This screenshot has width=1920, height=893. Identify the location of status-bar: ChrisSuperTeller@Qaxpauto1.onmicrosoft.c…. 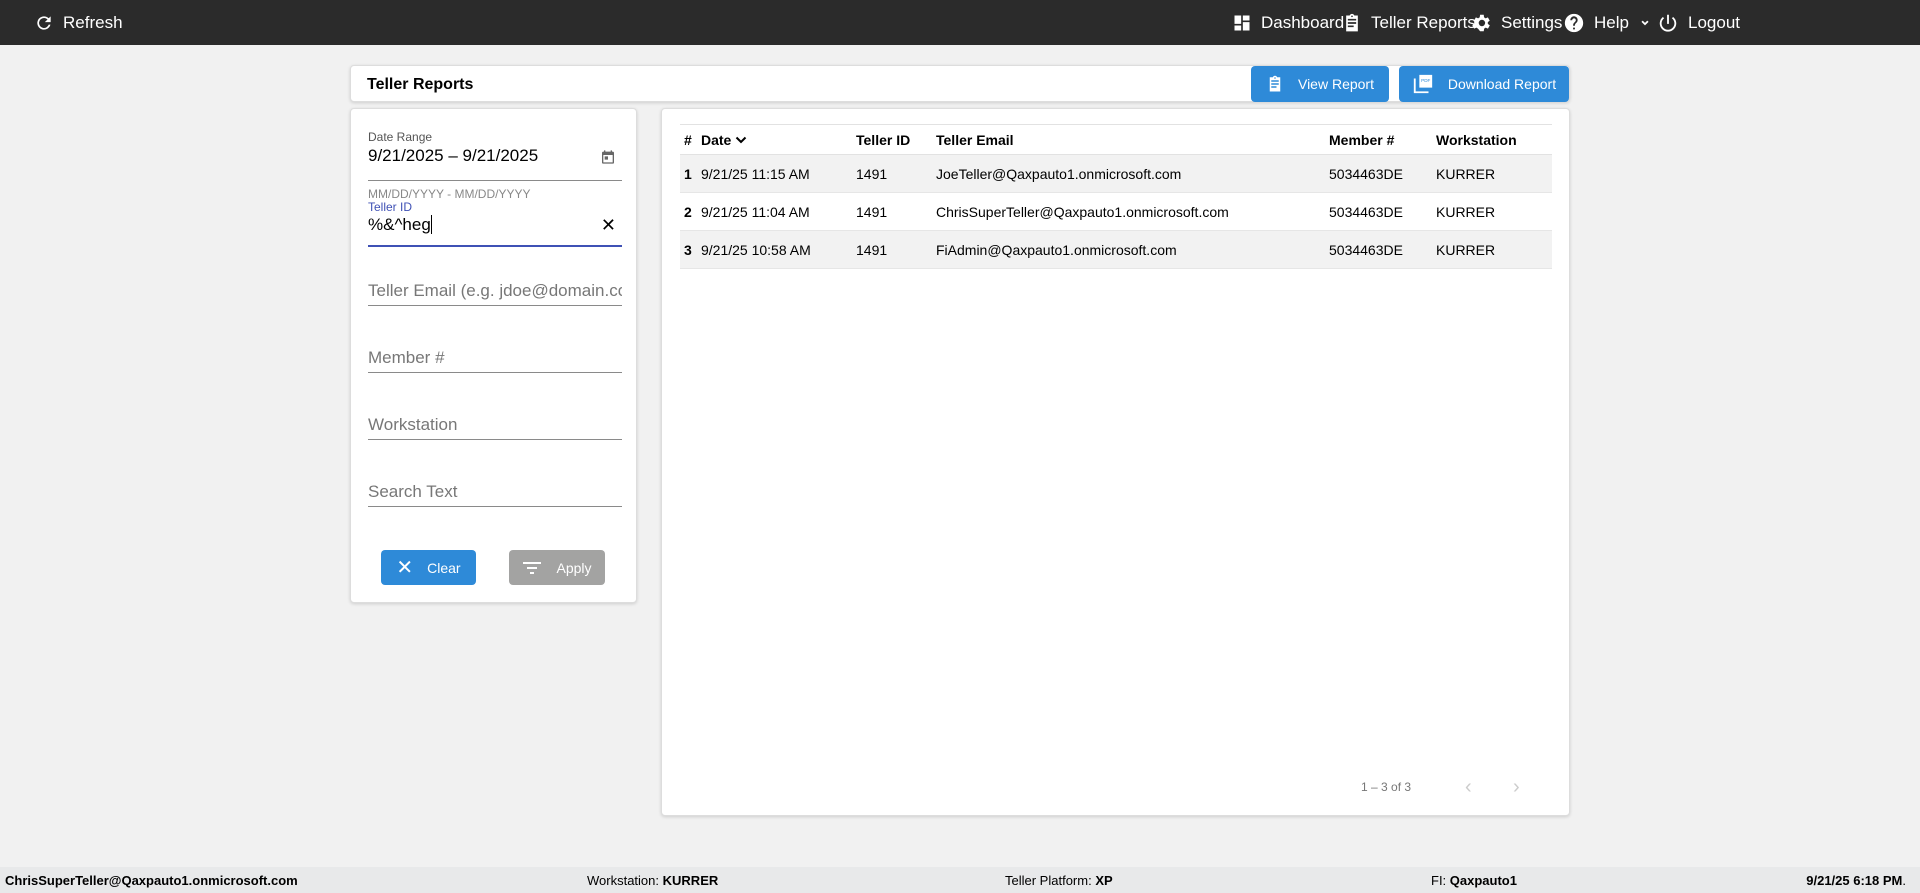
(960, 880).